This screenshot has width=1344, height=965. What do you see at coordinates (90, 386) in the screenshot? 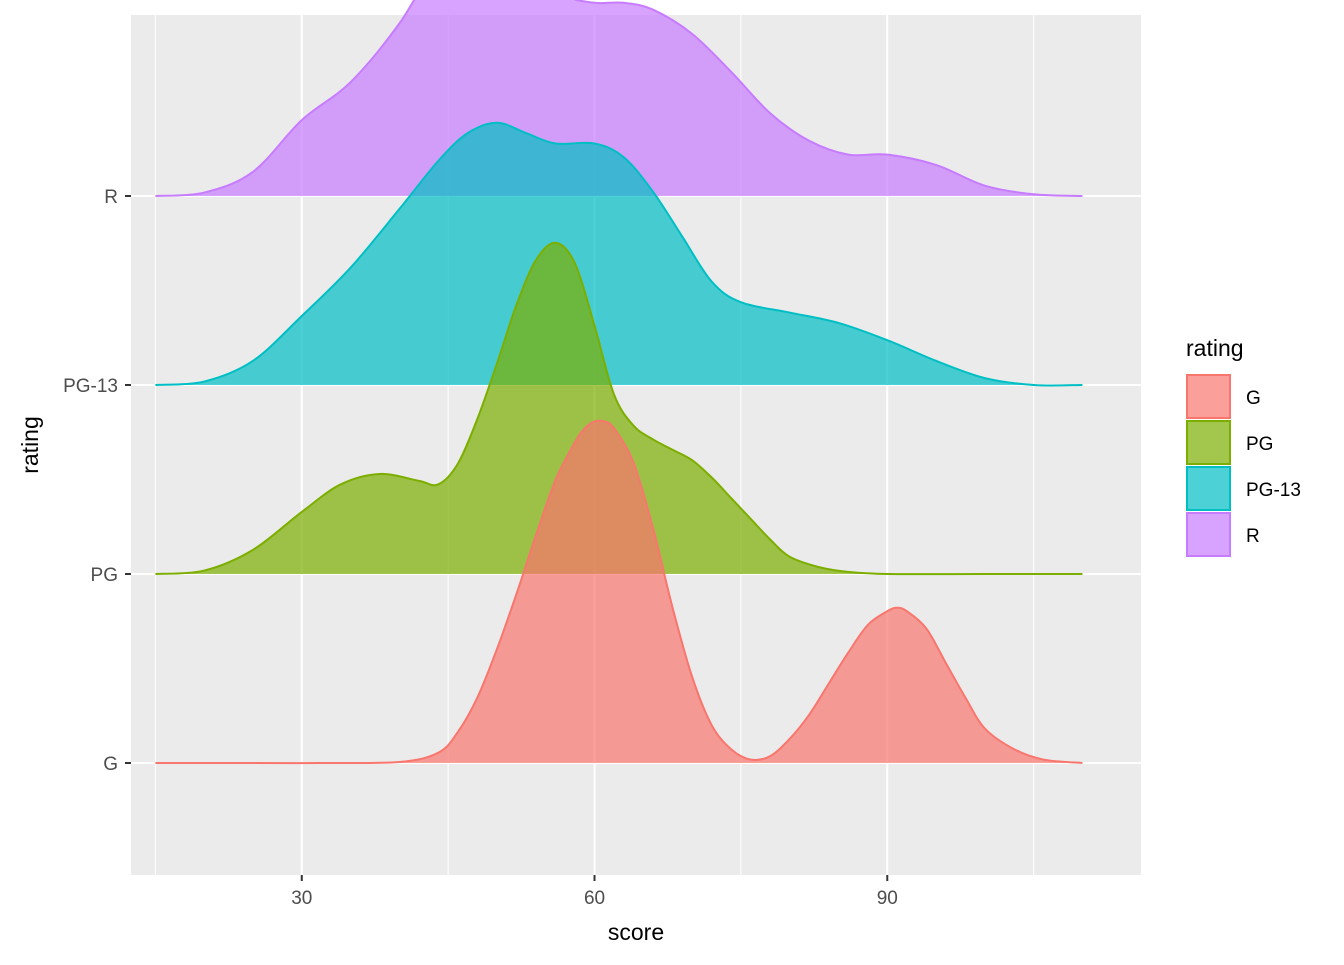
I see `y-tick-label: PG-13` at bounding box center [90, 386].